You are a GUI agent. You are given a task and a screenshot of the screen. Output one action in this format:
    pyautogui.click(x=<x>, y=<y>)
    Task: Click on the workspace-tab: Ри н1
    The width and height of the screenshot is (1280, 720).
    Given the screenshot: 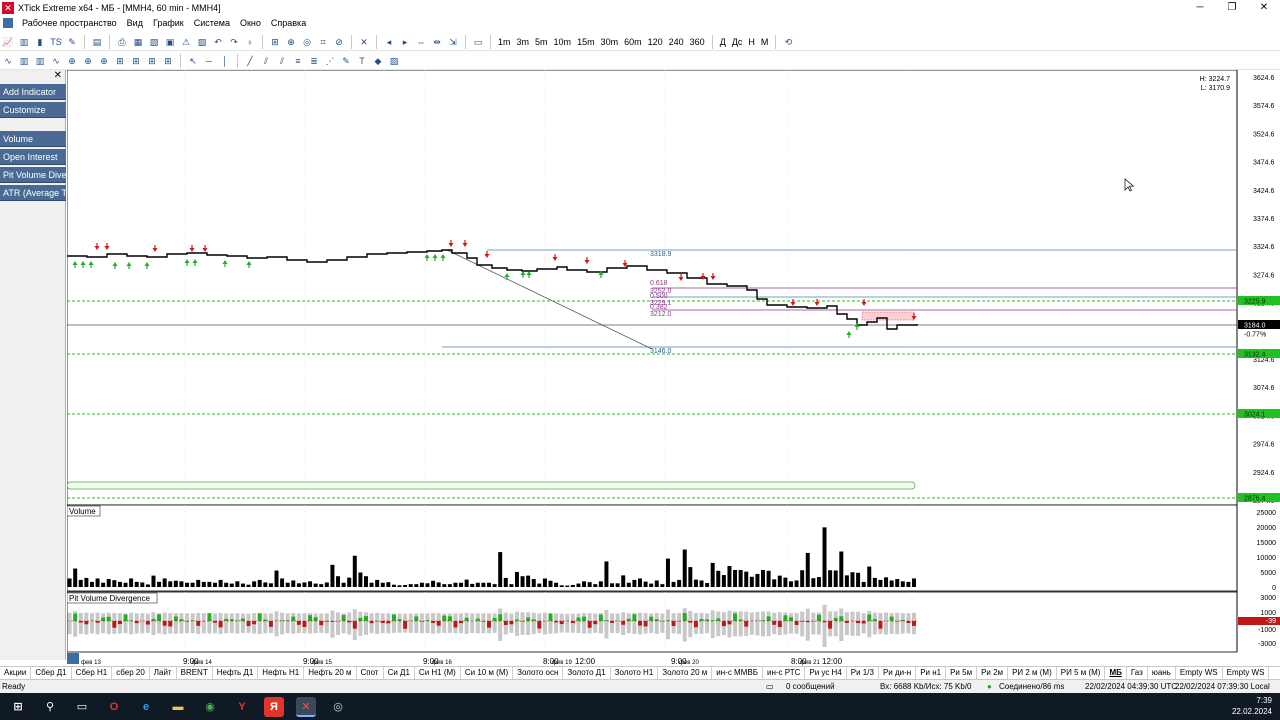 What is the action you would take?
    pyautogui.click(x=931, y=673)
    